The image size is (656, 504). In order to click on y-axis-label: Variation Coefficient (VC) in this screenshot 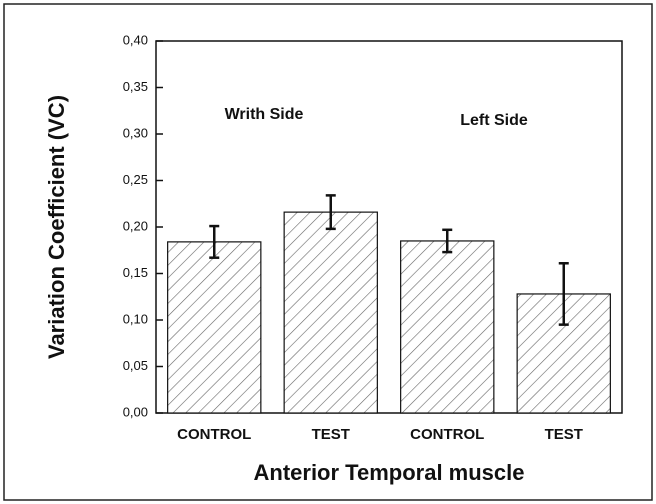, I will do `click(56, 227)`.